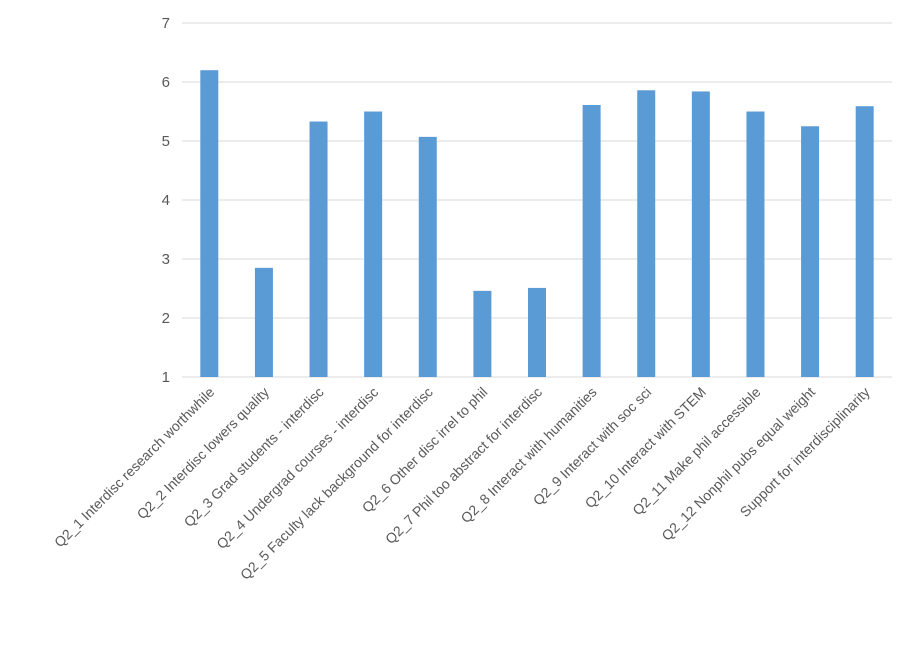 The width and height of the screenshot is (917, 648). I want to click on y-tick-label: 5, so click(166, 141).